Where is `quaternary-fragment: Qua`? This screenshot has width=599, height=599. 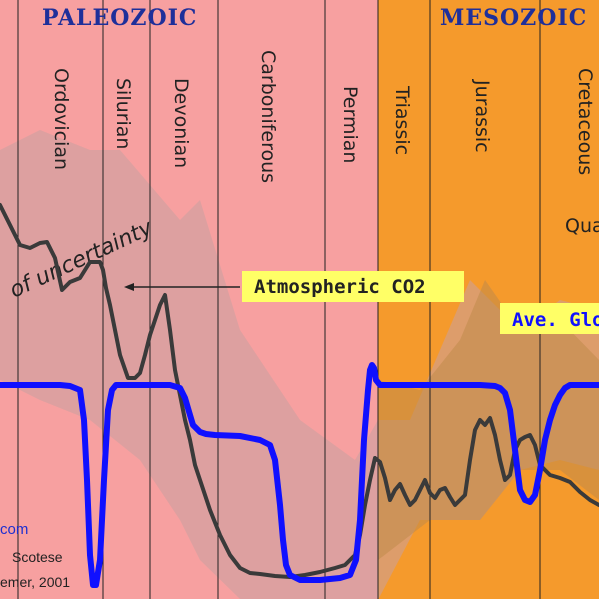
quaternary-fragment: Qua is located at coordinates (582, 226).